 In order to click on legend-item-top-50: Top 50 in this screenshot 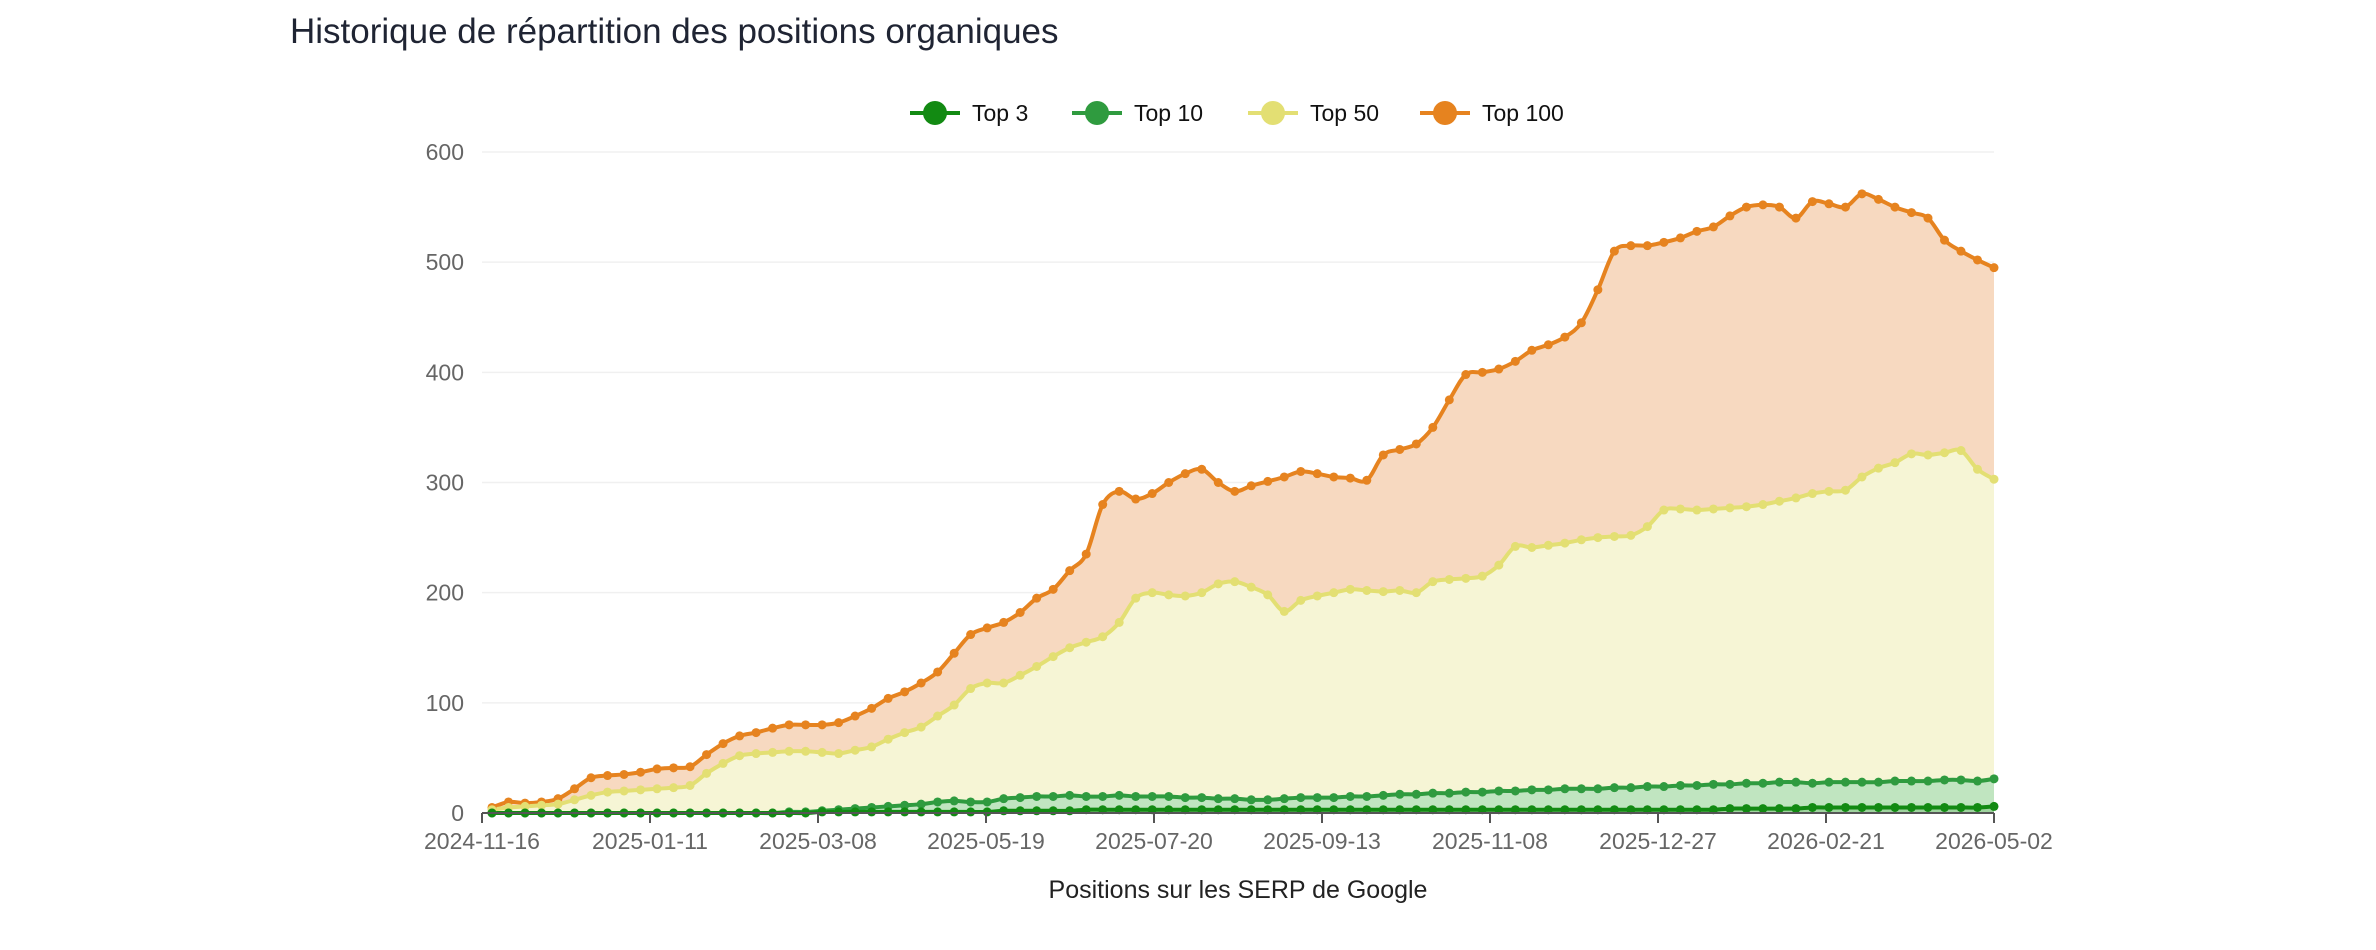, I will do `click(1313, 113)`.